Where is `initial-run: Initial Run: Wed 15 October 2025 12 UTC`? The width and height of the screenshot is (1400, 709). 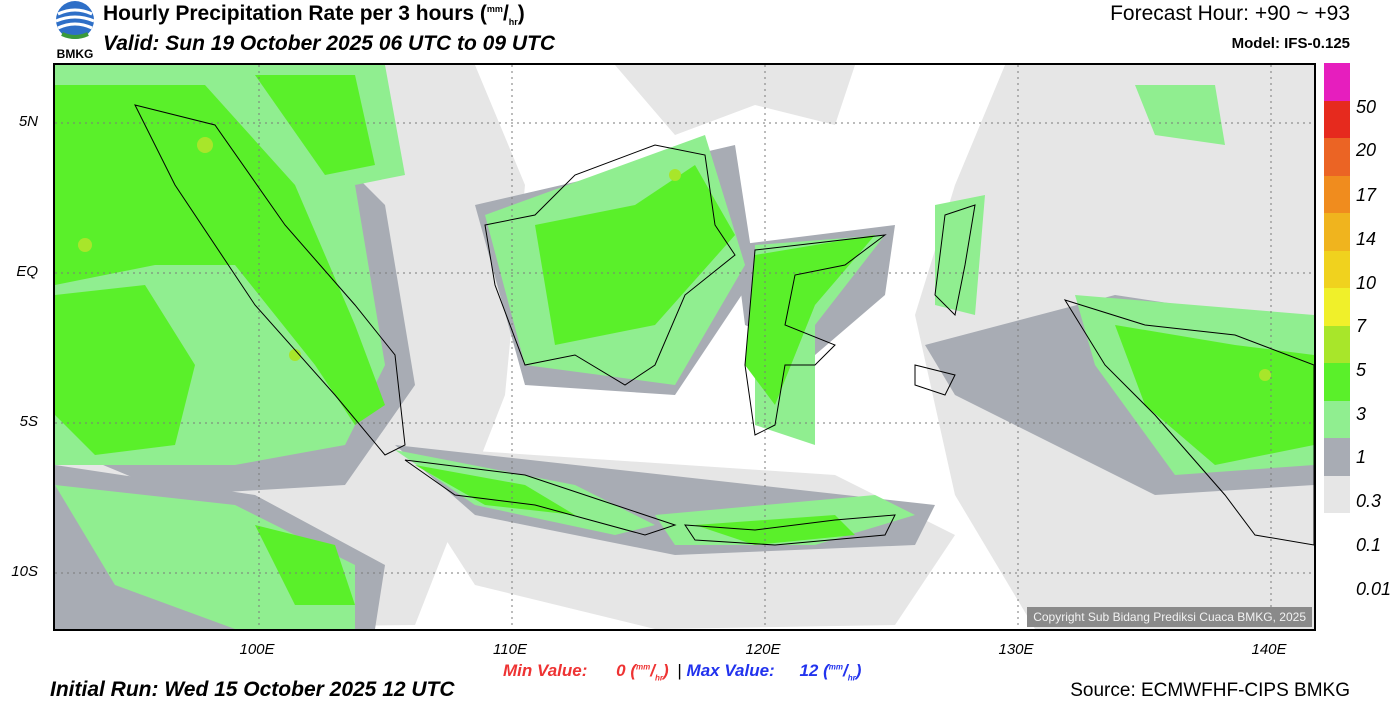
initial-run: Initial Run: Wed 15 October 2025 12 UTC is located at coordinates (252, 689).